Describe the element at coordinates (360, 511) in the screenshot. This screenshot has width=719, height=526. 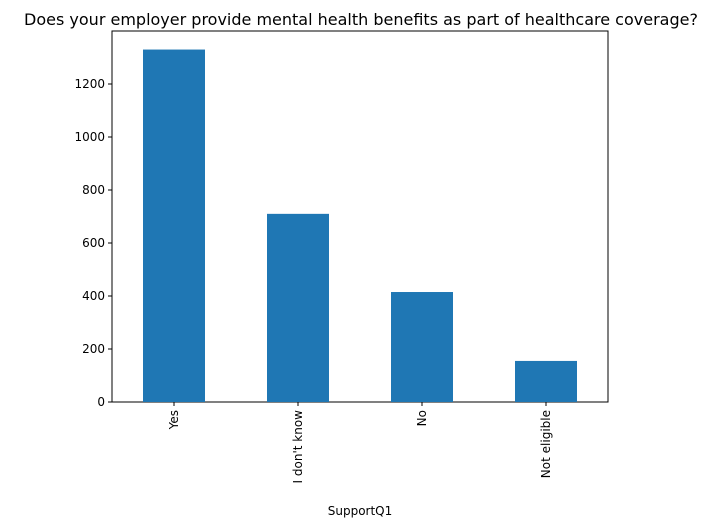
I see `x-axis-label: SupportQ1` at that location.